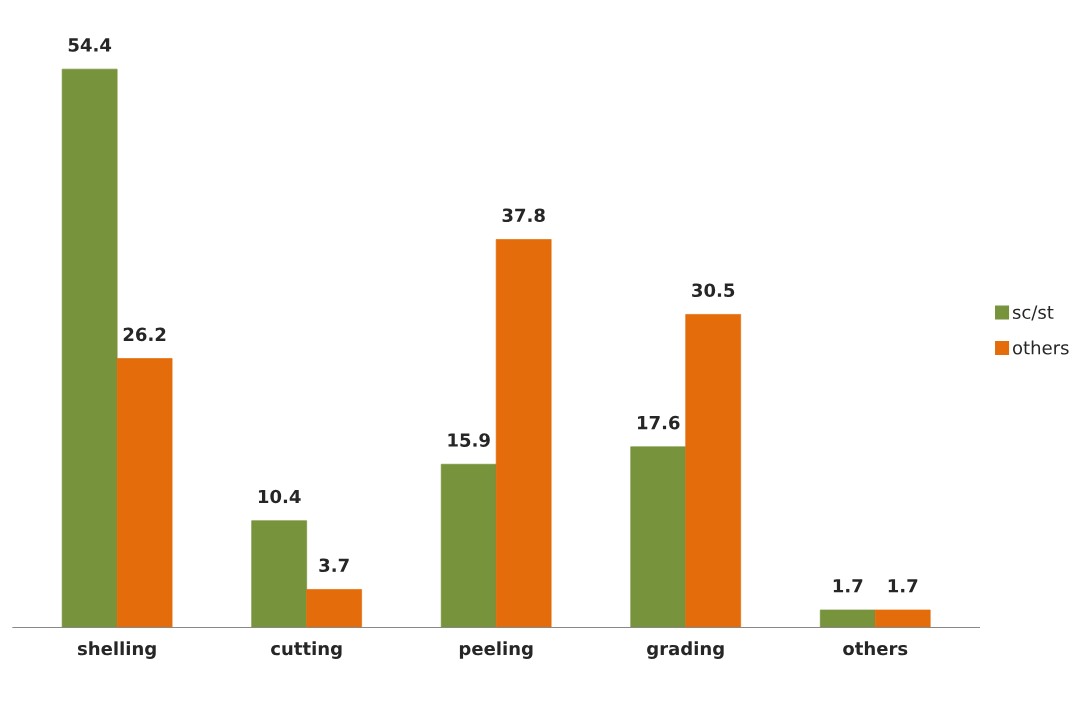 The width and height of the screenshot is (1074, 713). Describe the element at coordinates (875, 648) in the screenshot. I see `x-tick-label: others` at that location.